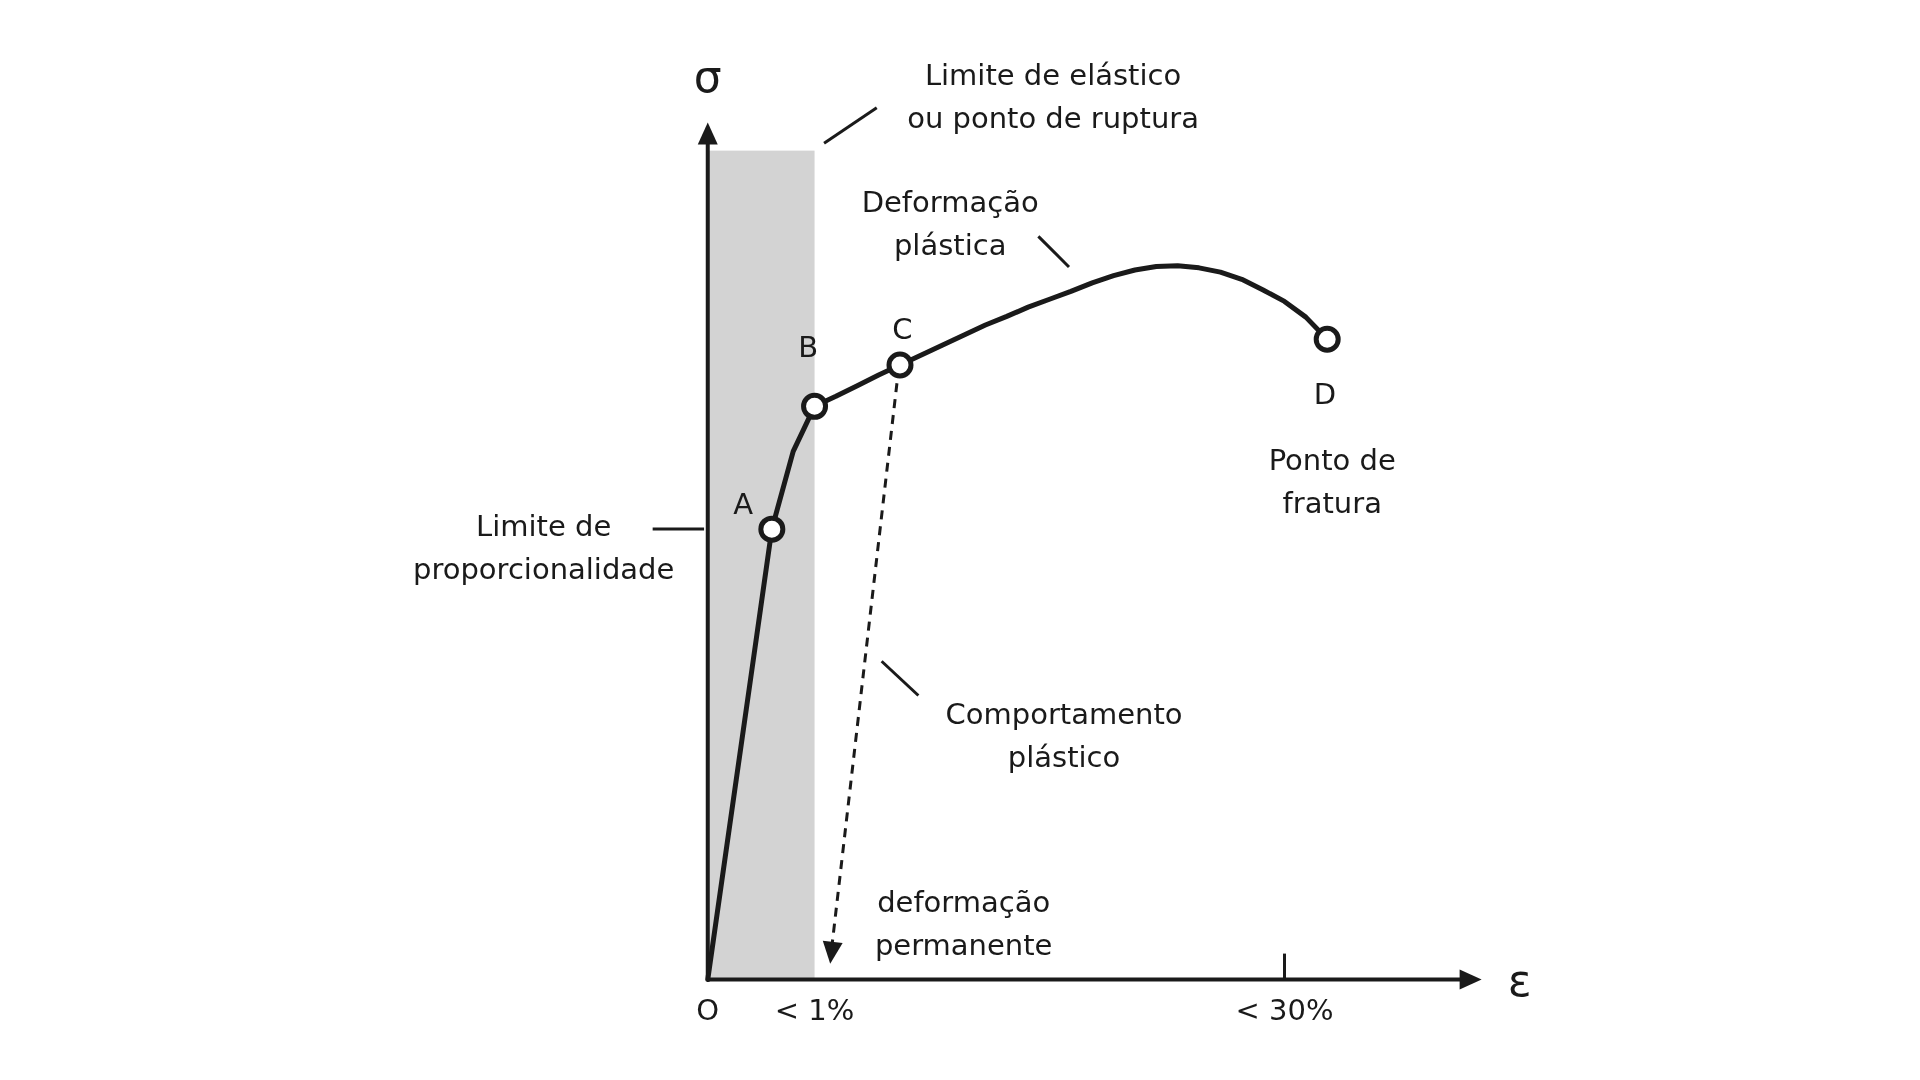  What do you see at coordinates (1064, 736) in the screenshot?
I see `annotation: Comportamento plástico` at bounding box center [1064, 736].